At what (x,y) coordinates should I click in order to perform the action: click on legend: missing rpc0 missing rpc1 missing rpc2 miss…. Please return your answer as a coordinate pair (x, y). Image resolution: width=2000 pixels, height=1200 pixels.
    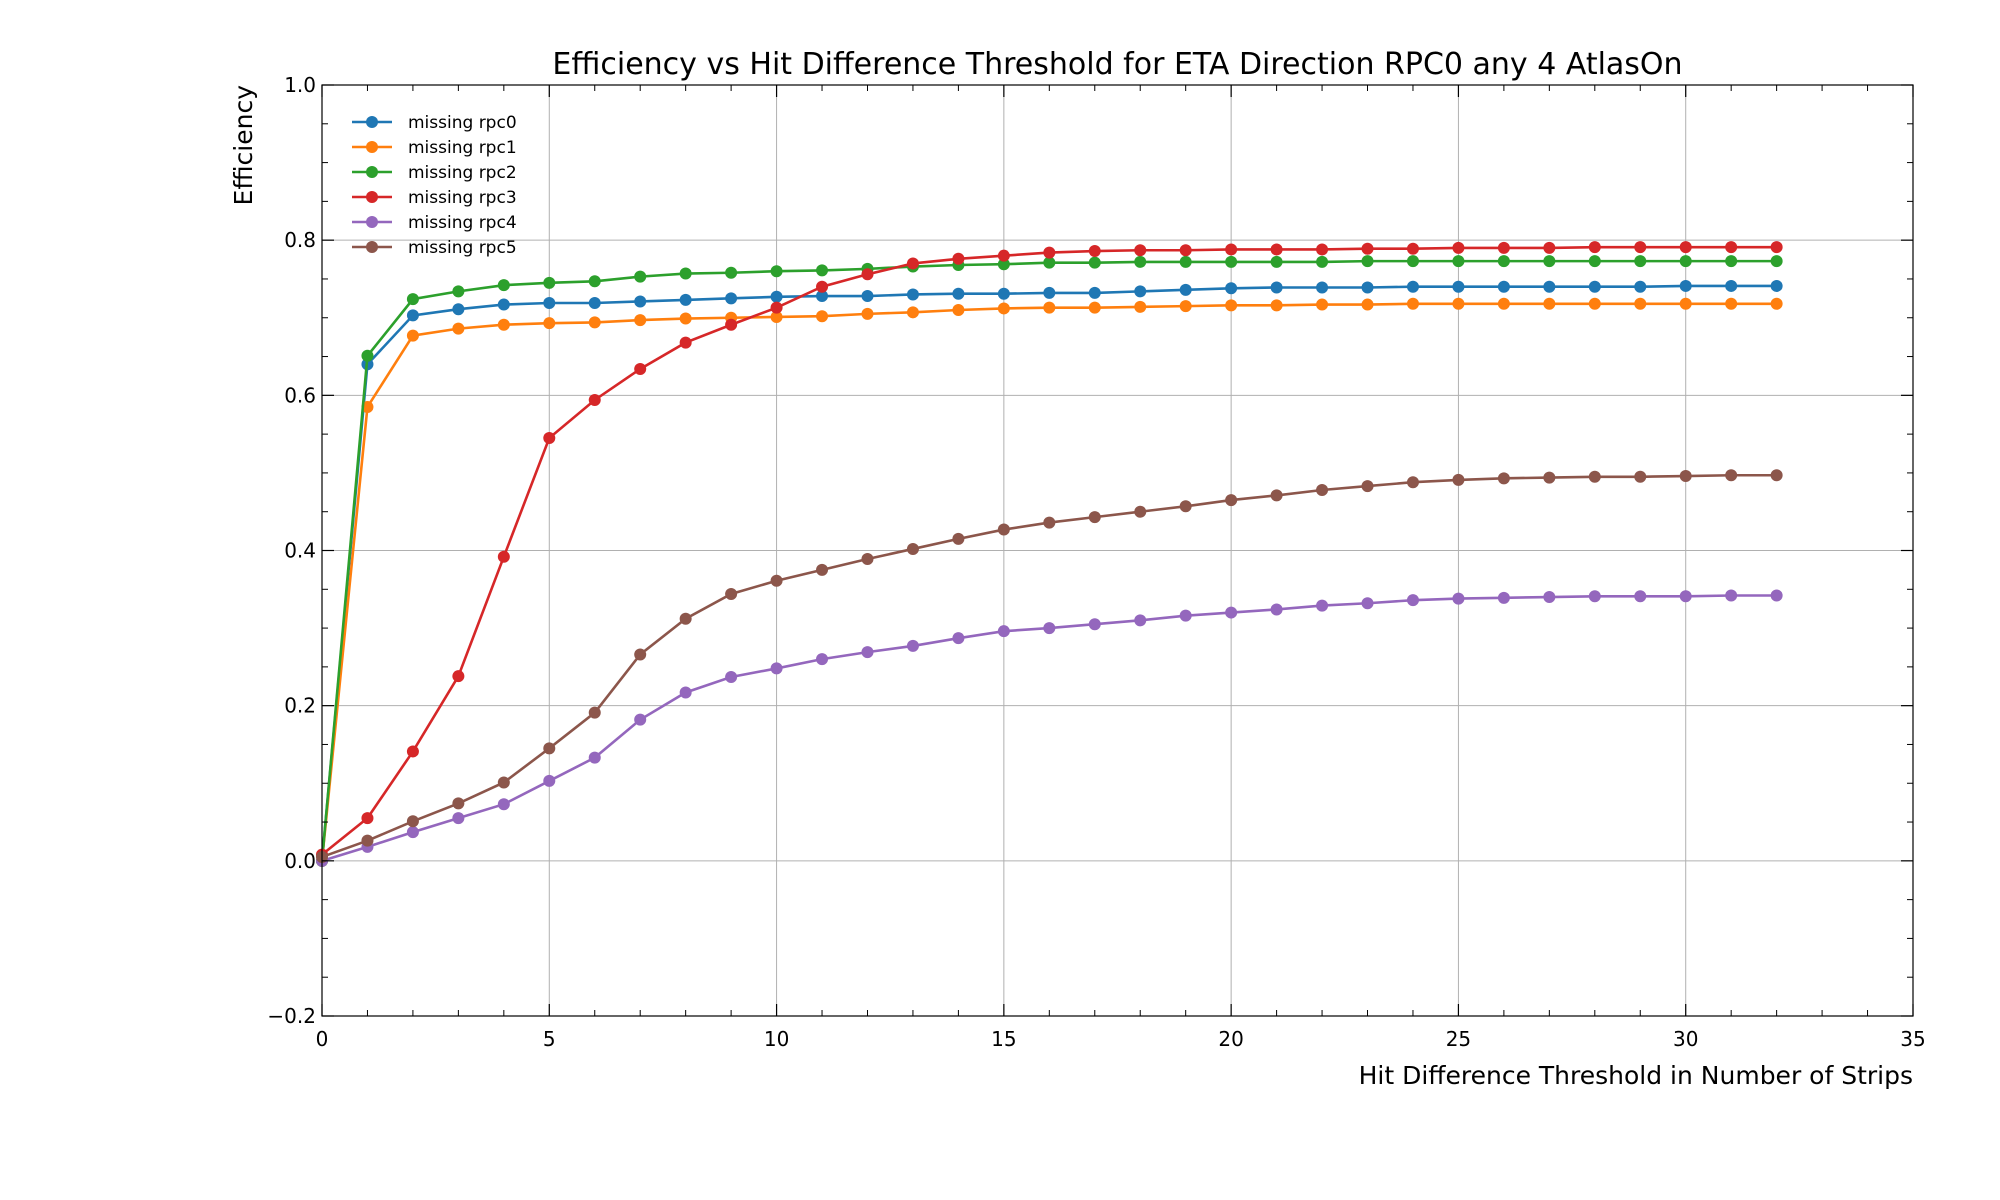
    Looking at the image, I should click on (434, 185).